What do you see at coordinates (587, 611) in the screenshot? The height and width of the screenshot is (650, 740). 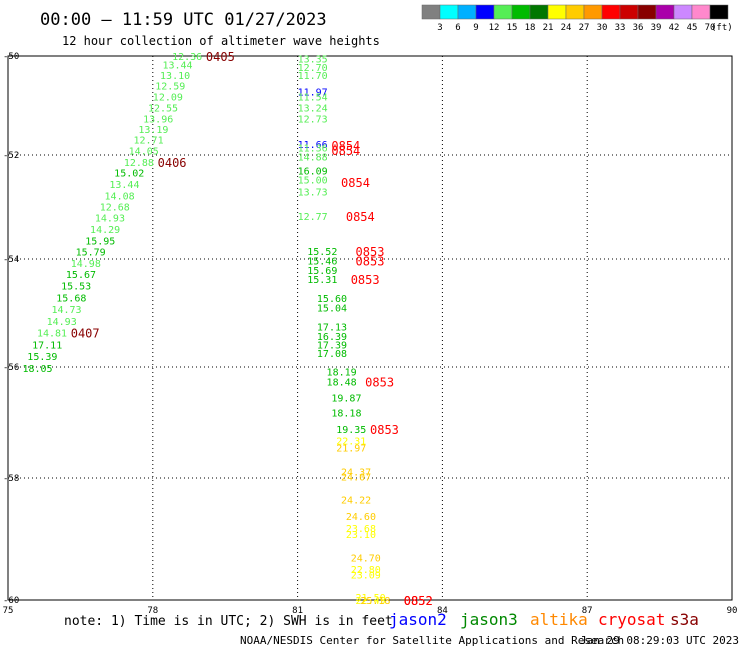 I see `x-tick-label: 87` at bounding box center [587, 611].